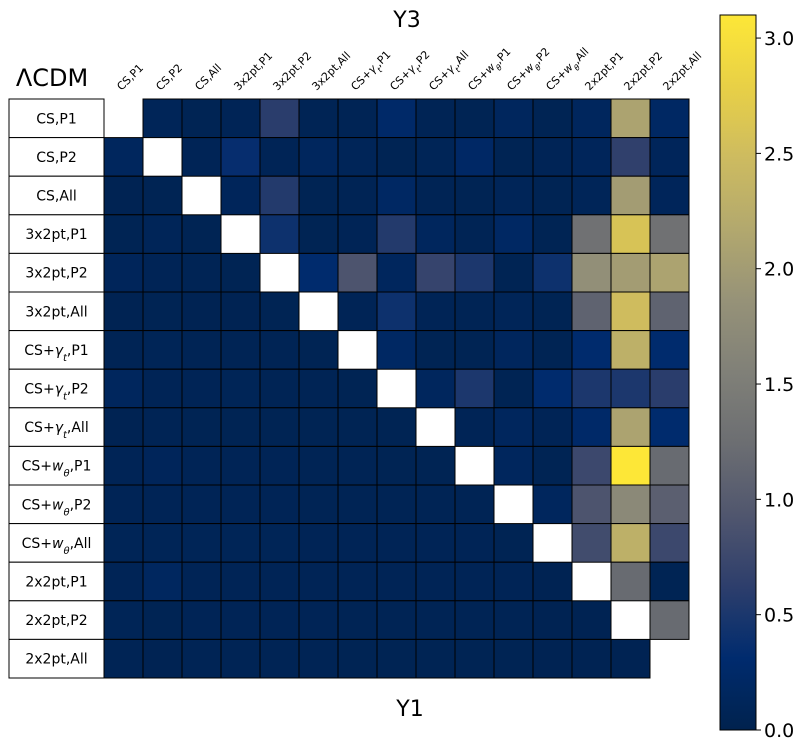 The width and height of the screenshot is (805, 750). What do you see at coordinates (123, 504) in the screenshot?
I see `heatmap-cell-r10-c0` at bounding box center [123, 504].